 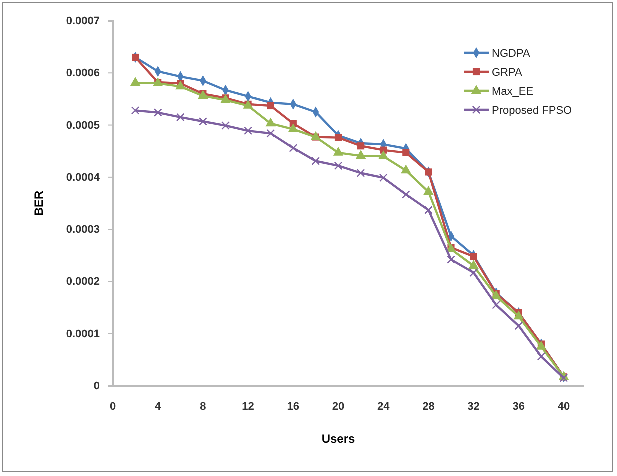 What do you see at coordinates (513, 92) in the screenshot?
I see `legend-label: Max_EE` at bounding box center [513, 92].